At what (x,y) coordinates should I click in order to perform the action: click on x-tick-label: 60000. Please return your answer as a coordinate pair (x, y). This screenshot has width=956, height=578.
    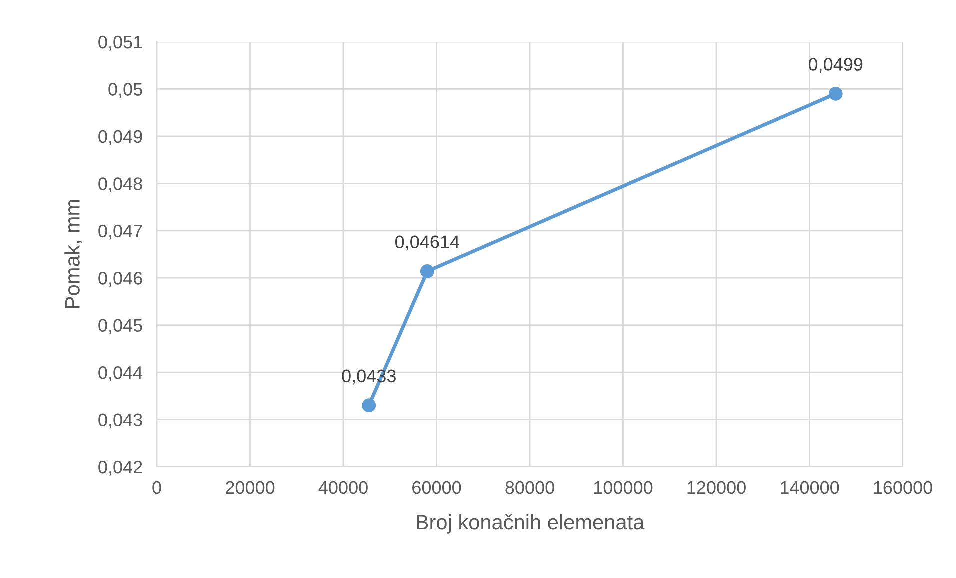
    Looking at the image, I should click on (437, 487).